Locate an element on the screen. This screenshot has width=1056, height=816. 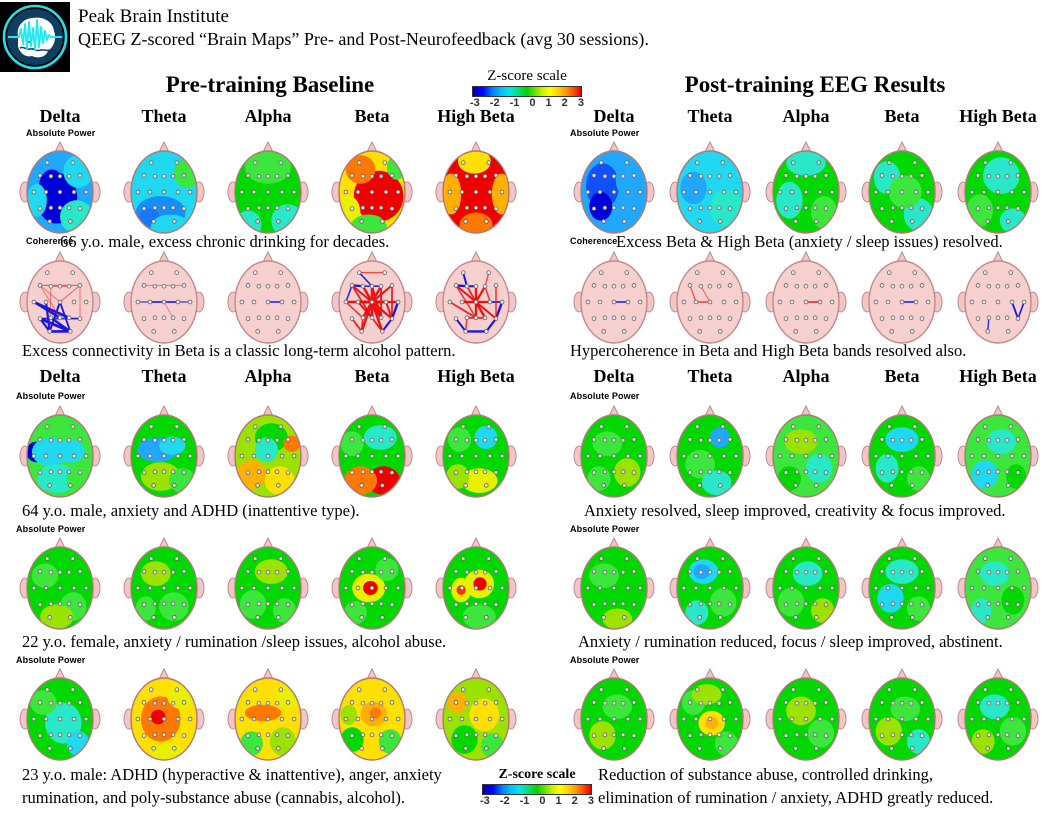
head-map-row-case2-pre-power is located at coordinates (268, 453).